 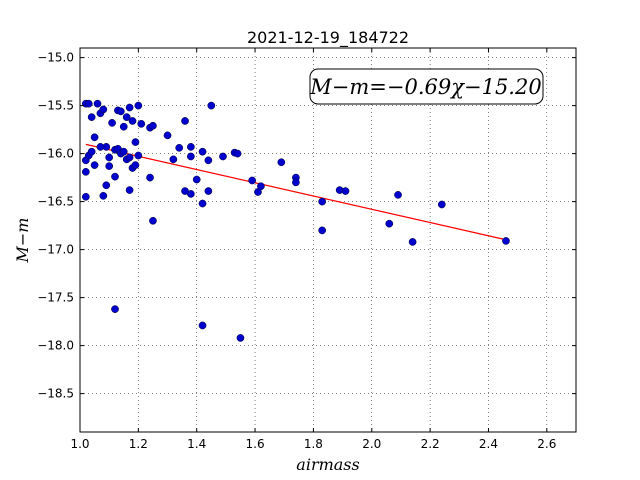 I want to click on y-tick-label: −16.0, so click(x=55, y=154).